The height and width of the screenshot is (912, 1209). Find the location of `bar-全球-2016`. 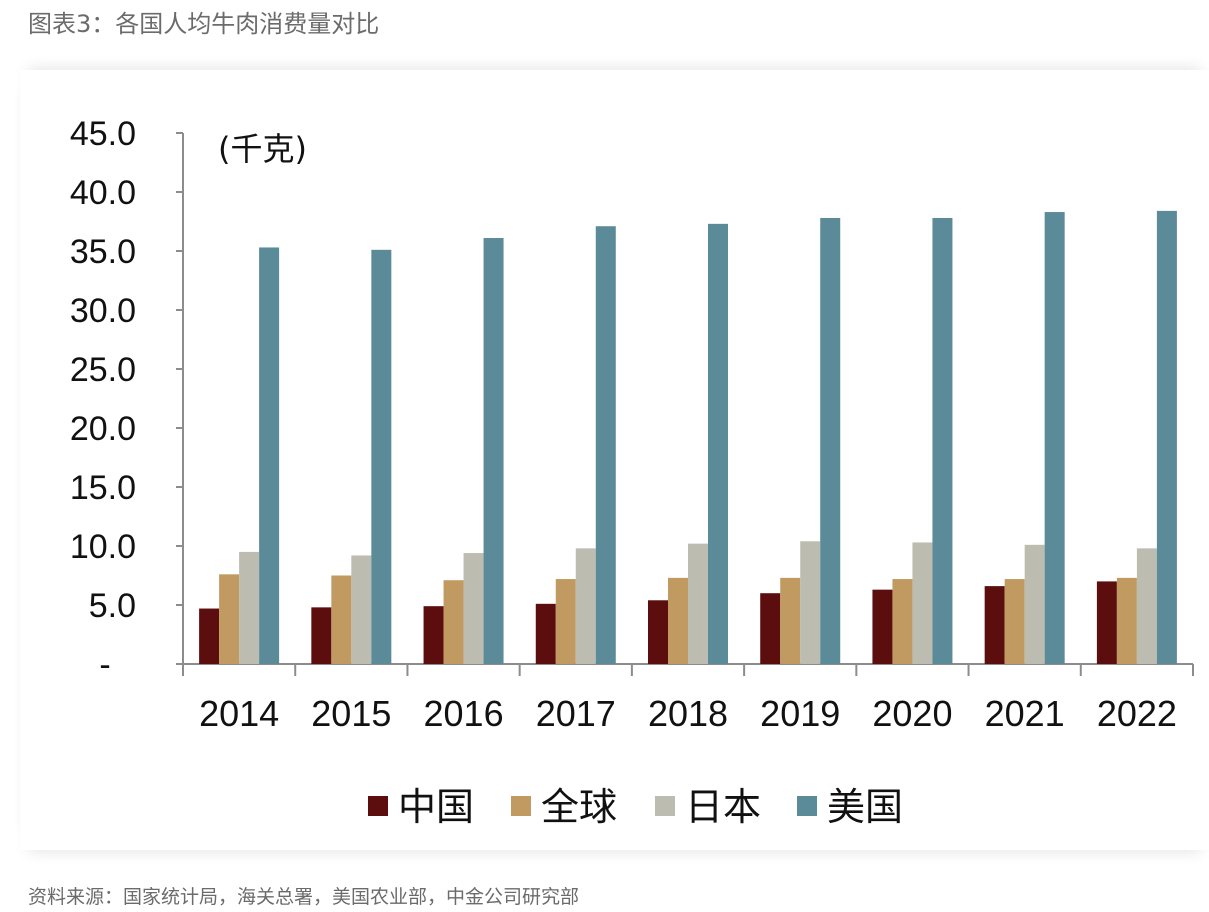

bar-全球-2016 is located at coordinates (453, 622).